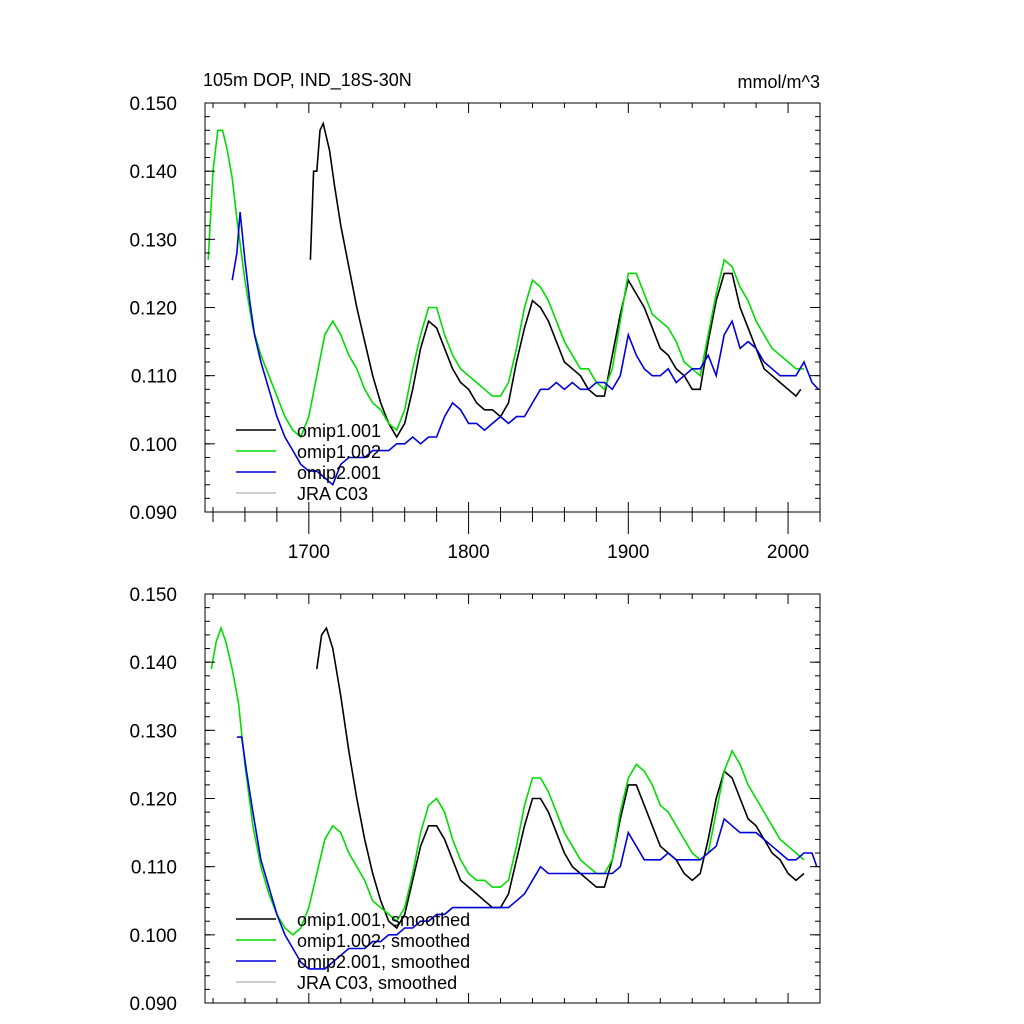  What do you see at coordinates (468, 552) in the screenshot?
I see `x-tick-label: 1800` at bounding box center [468, 552].